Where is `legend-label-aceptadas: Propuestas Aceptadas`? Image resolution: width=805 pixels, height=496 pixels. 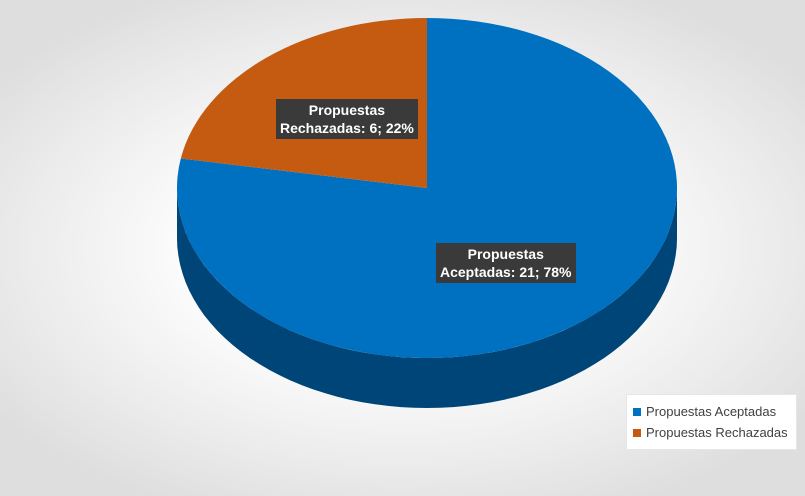 legend-label-aceptadas: Propuestas Aceptadas is located at coordinates (711, 411).